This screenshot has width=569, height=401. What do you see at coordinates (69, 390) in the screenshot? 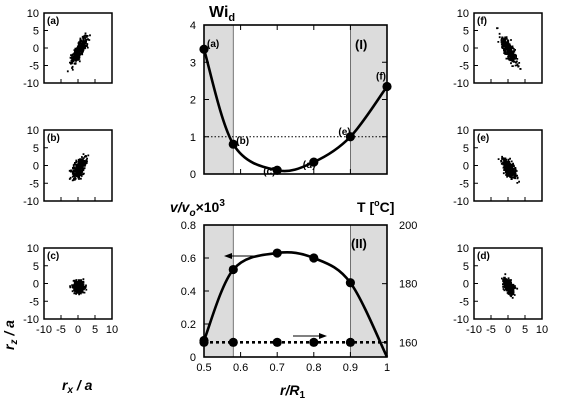
I see `title-subscript: x` at bounding box center [69, 390].